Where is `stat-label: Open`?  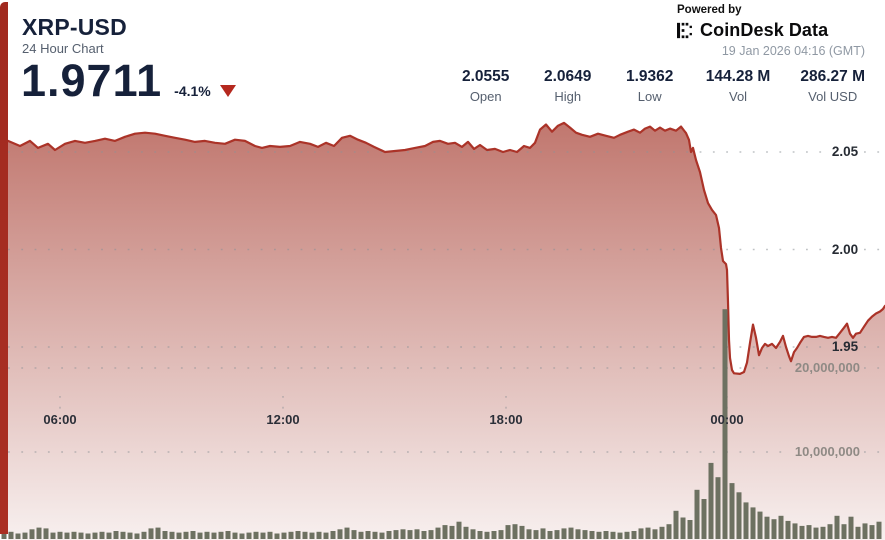 stat-label: Open is located at coordinates (485, 96).